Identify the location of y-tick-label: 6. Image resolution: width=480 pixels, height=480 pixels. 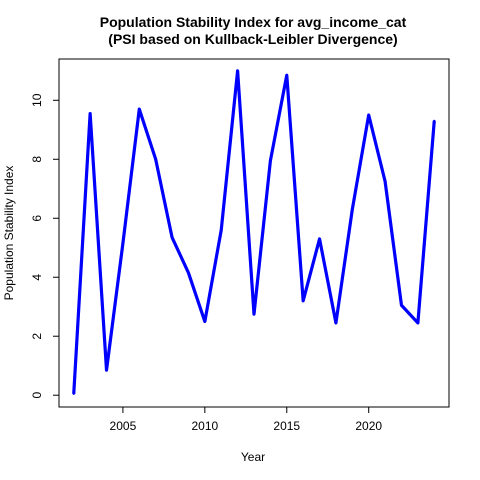
(37, 218).